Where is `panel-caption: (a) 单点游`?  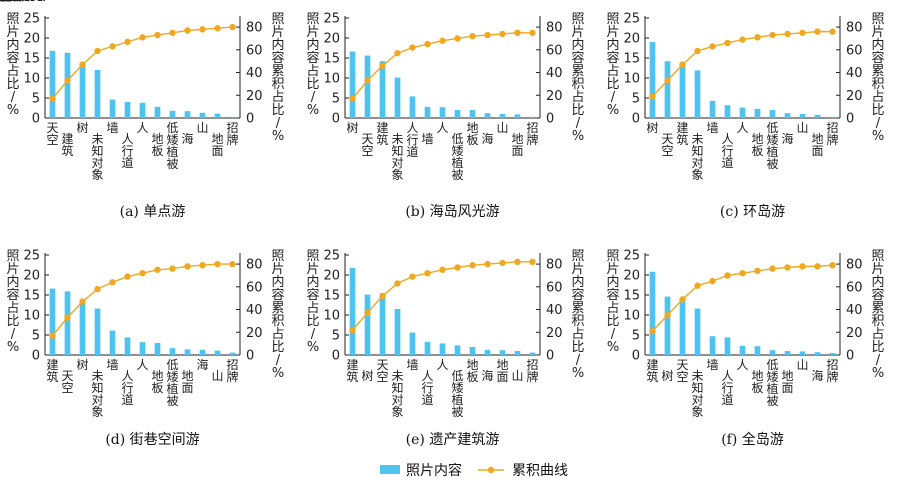 panel-caption: (a) 单点游 is located at coordinates (153, 212).